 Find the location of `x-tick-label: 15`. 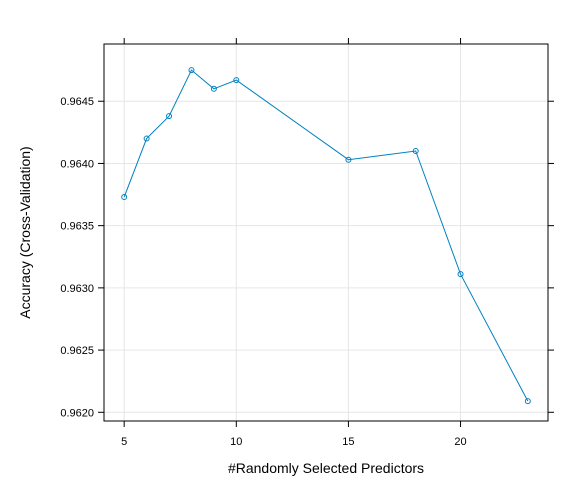

x-tick-label: 15 is located at coordinates (348, 442).